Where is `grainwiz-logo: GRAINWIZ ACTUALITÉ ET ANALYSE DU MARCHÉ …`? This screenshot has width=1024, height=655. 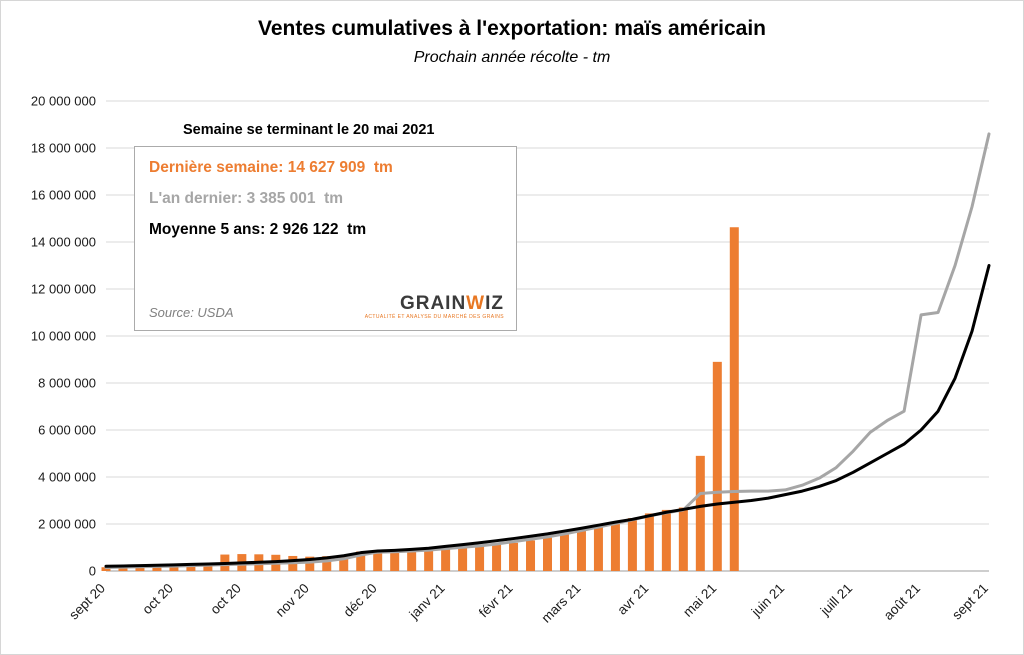 grainwiz-logo: GRAINWIZ ACTUALITÉ ET ANALYSE DU MARCHÉ … is located at coordinates (434, 307).